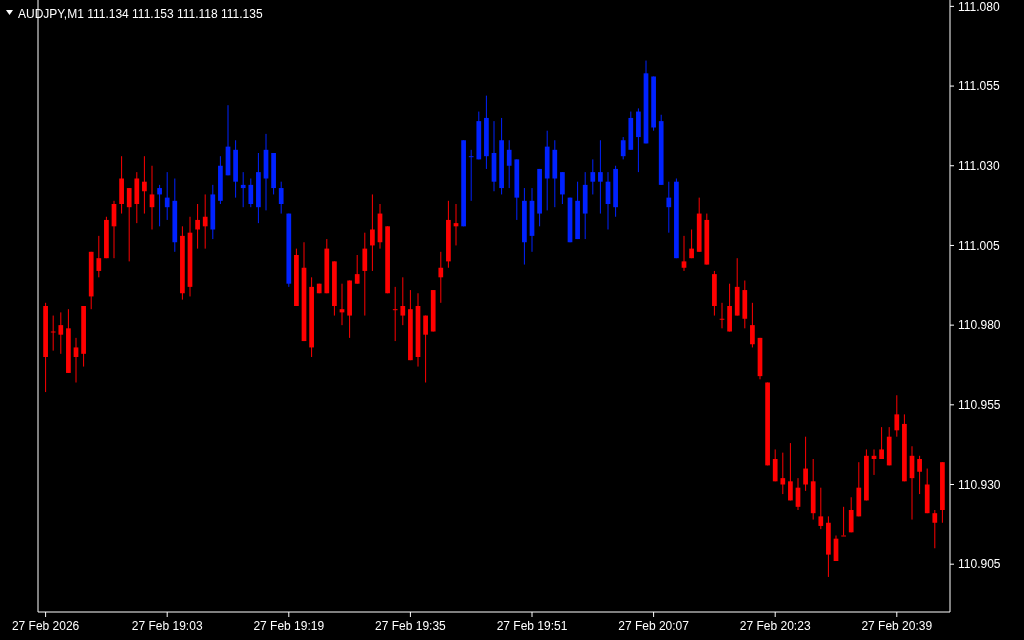  What do you see at coordinates (897, 626) in the screenshot?
I see `x-tick-label: 27 Feb 20:39` at bounding box center [897, 626].